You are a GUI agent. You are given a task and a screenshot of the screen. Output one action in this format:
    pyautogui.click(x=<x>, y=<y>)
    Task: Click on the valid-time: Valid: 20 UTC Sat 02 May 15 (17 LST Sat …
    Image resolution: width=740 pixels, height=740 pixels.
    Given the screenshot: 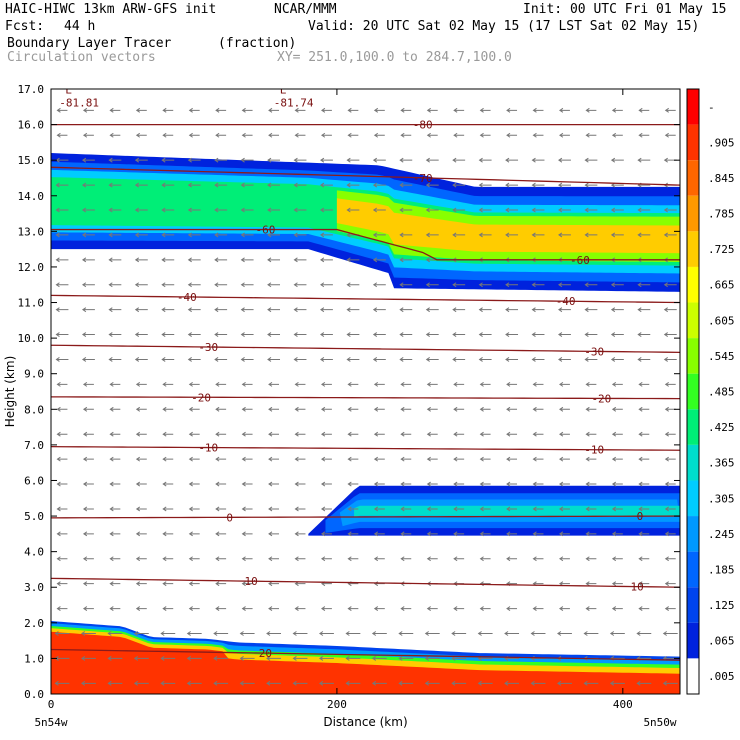 What is the action you would take?
    pyautogui.click(x=504, y=26)
    